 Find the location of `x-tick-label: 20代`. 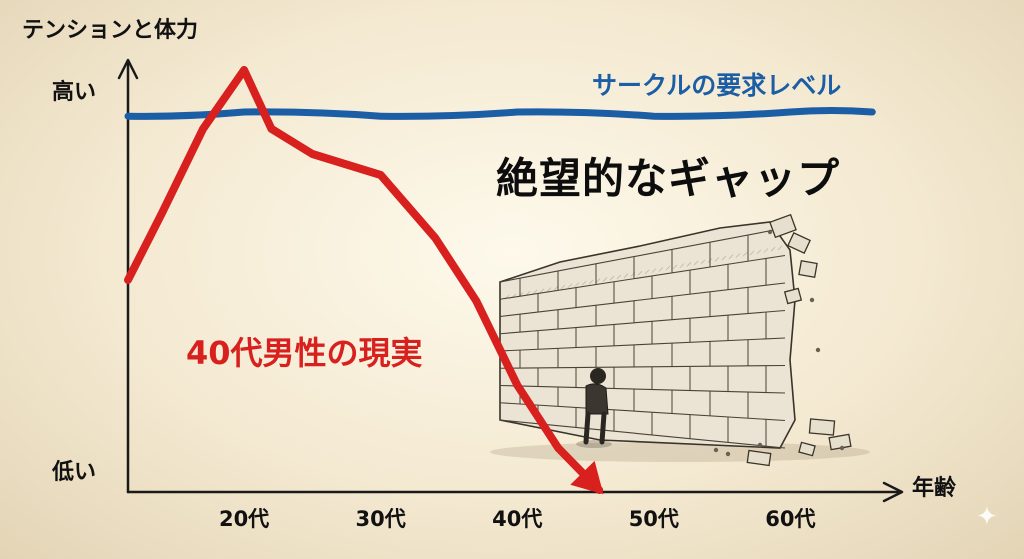

x-tick-label: 20代 is located at coordinates (244, 519).